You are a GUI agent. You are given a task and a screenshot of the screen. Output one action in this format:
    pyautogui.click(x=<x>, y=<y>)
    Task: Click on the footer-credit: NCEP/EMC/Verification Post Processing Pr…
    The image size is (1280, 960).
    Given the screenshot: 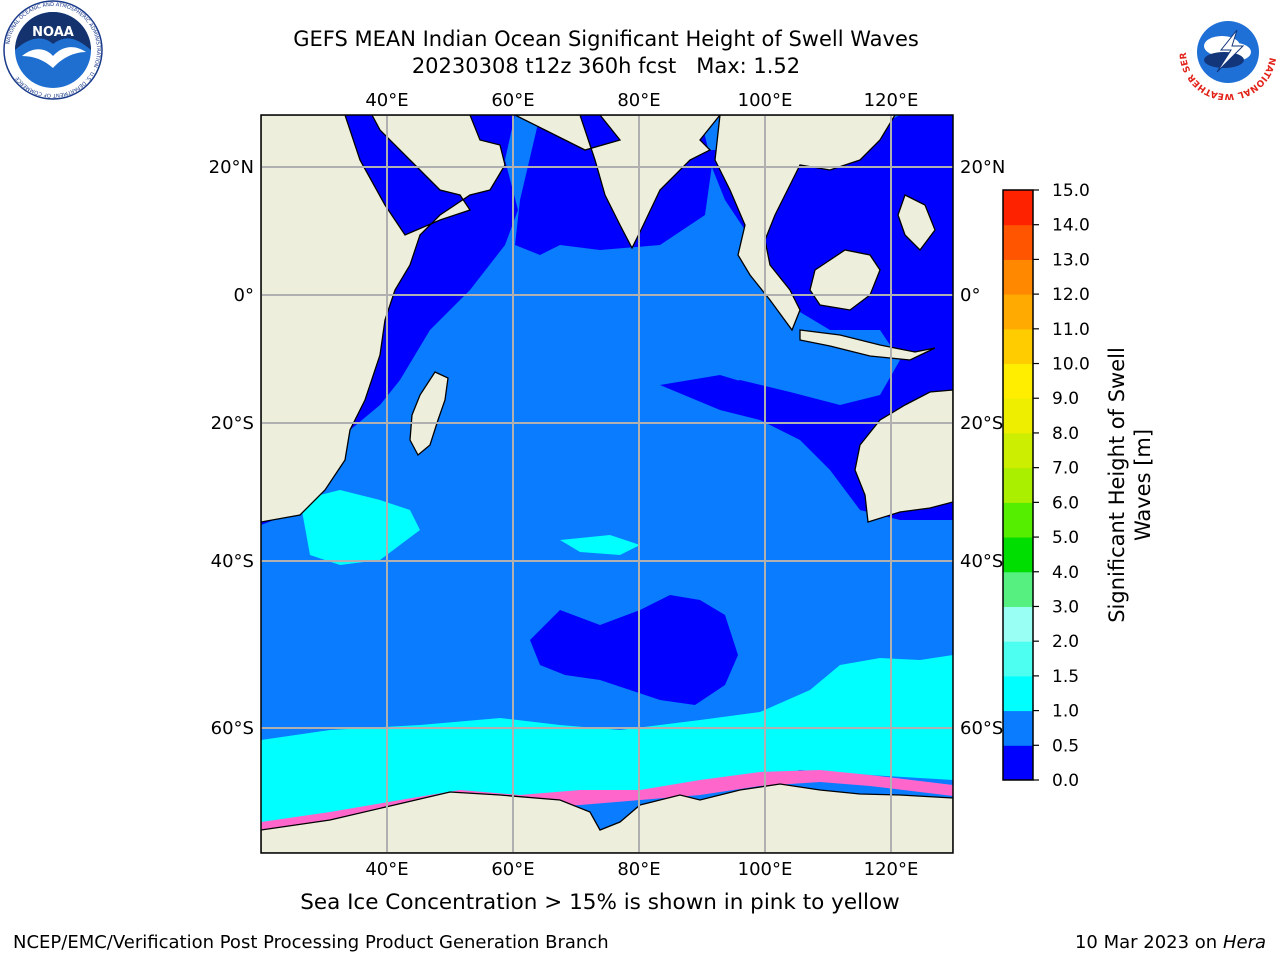 What is the action you would take?
    pyautogui.click(x=311, y=942)
    